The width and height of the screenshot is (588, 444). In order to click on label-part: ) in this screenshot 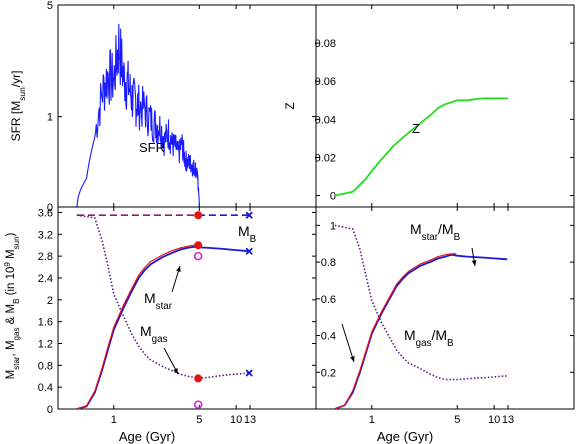, I will do `click(11, 234)`.